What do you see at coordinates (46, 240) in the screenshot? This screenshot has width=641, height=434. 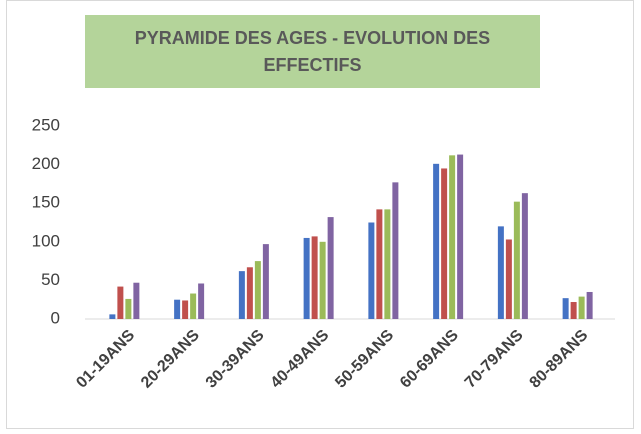 I see `y-tick-label: 100` at bounding box center [46, 240].